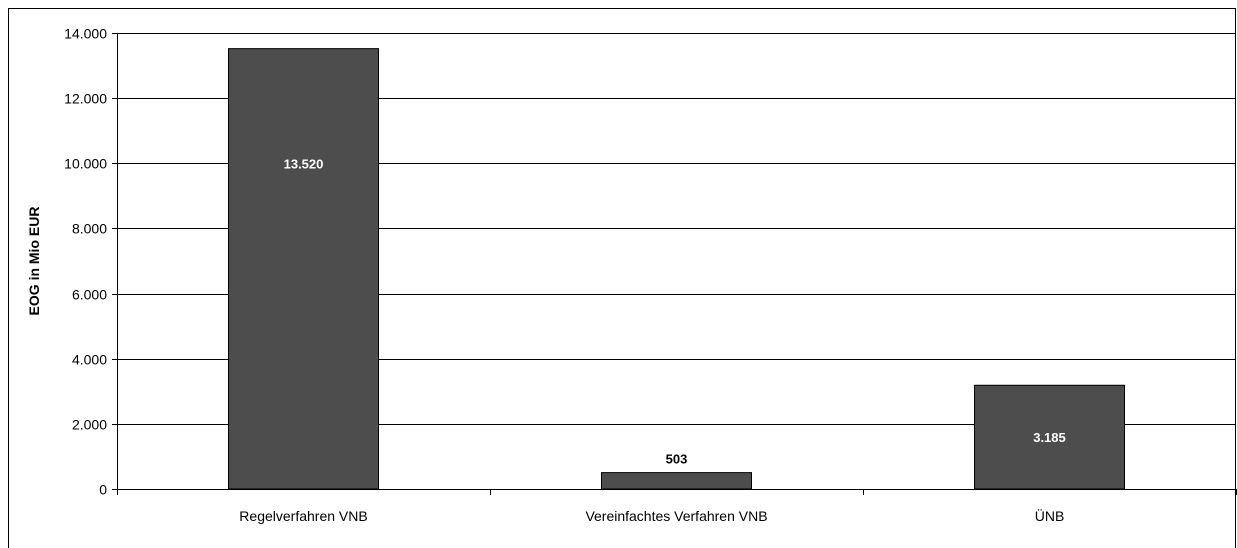  I want to click on y-tick-label: 6.000, so click(89, 295).